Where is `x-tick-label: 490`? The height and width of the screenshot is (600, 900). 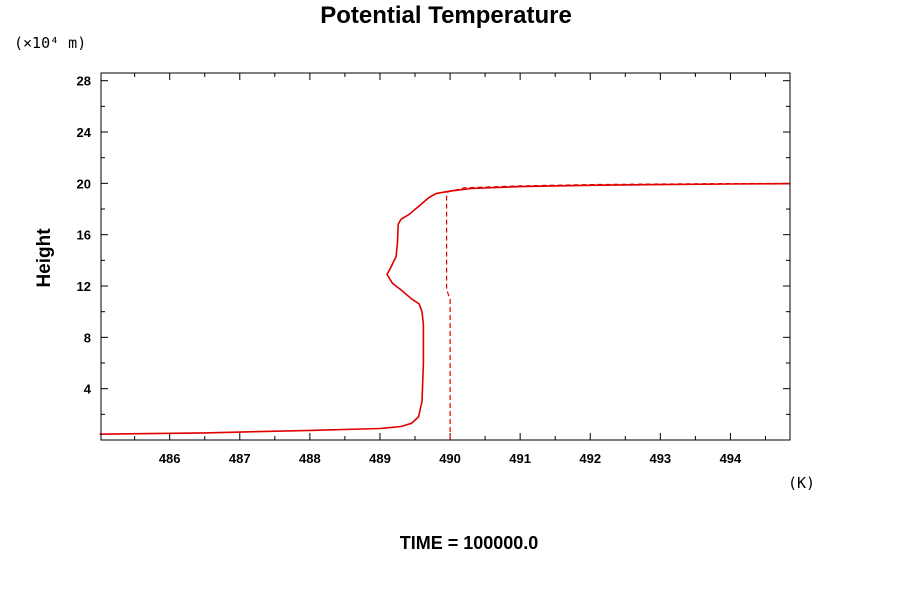
x-tick-label: 490 is located at coordinates (450, 458).